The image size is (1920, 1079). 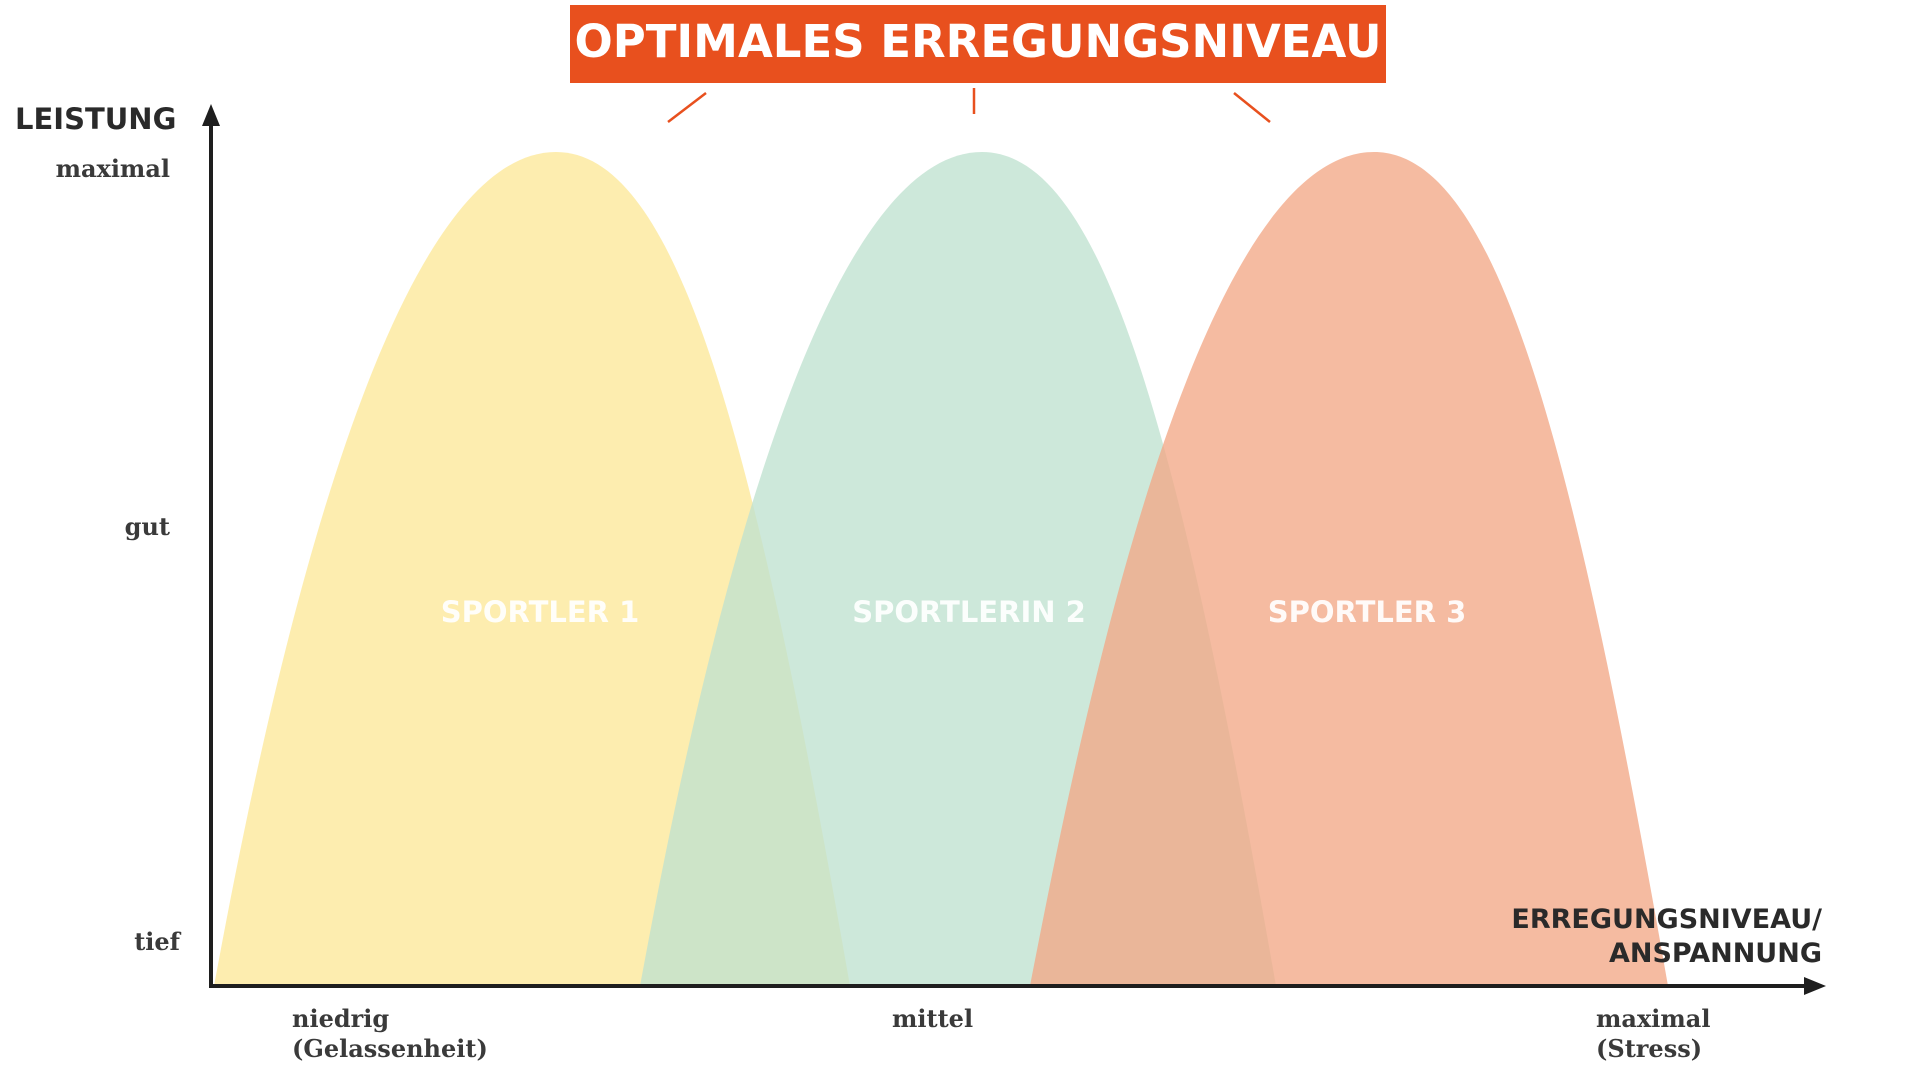 I want to click on x-axis-arrow-icon, so click(x=1815, y=986).